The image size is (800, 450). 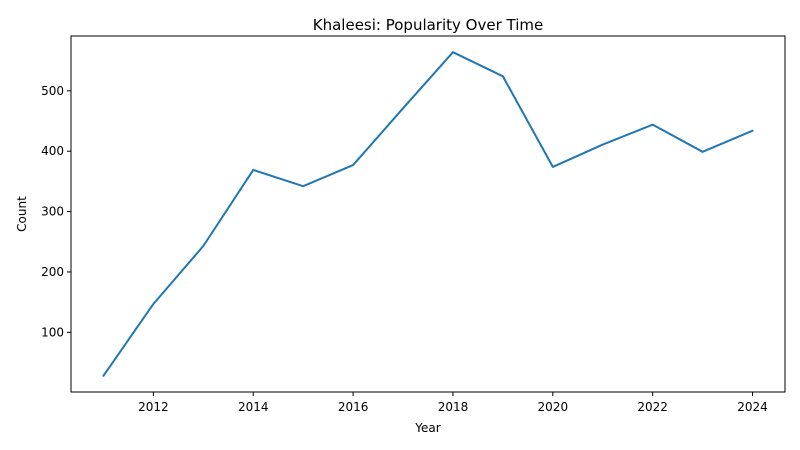 I want to click on x-tick-label: 2016, so click(x=353, y=407).